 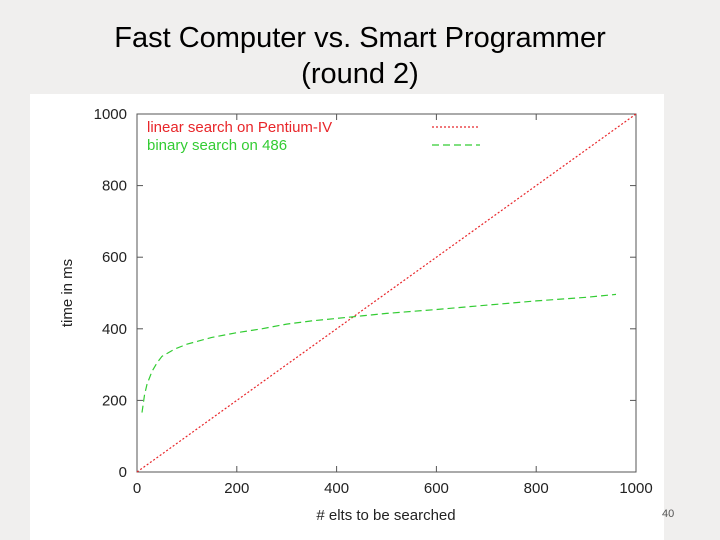 What do you see at coordinates (217, 145) in the screenshot?
I see `legend-label-2: binary search on 486` at bounding box center [217, 145].